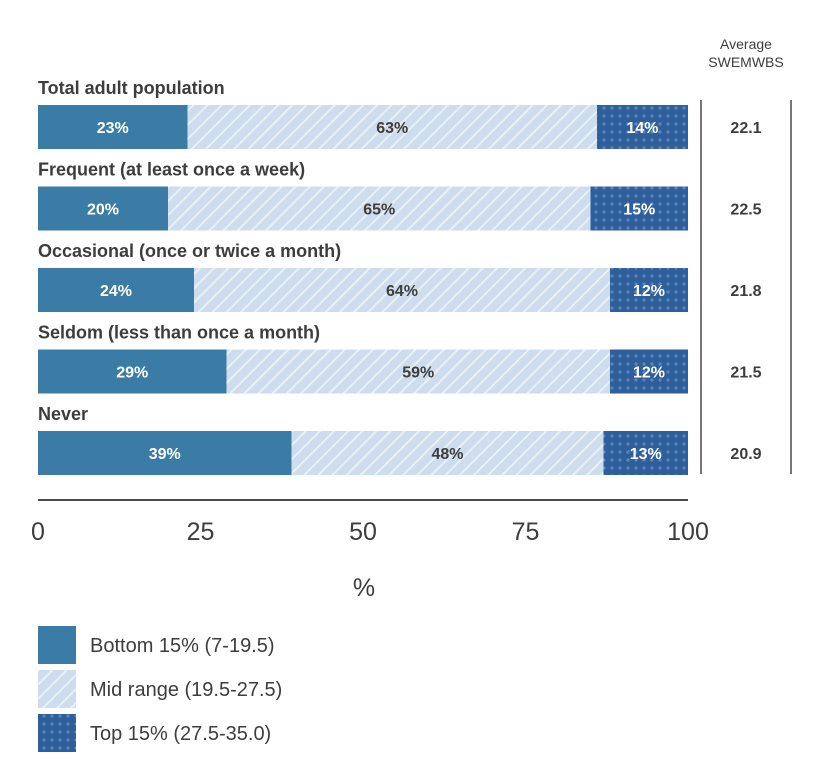 The width and height of the screenshot is (830, 777). I want to click on data-label: 39%, so click(165, 454).